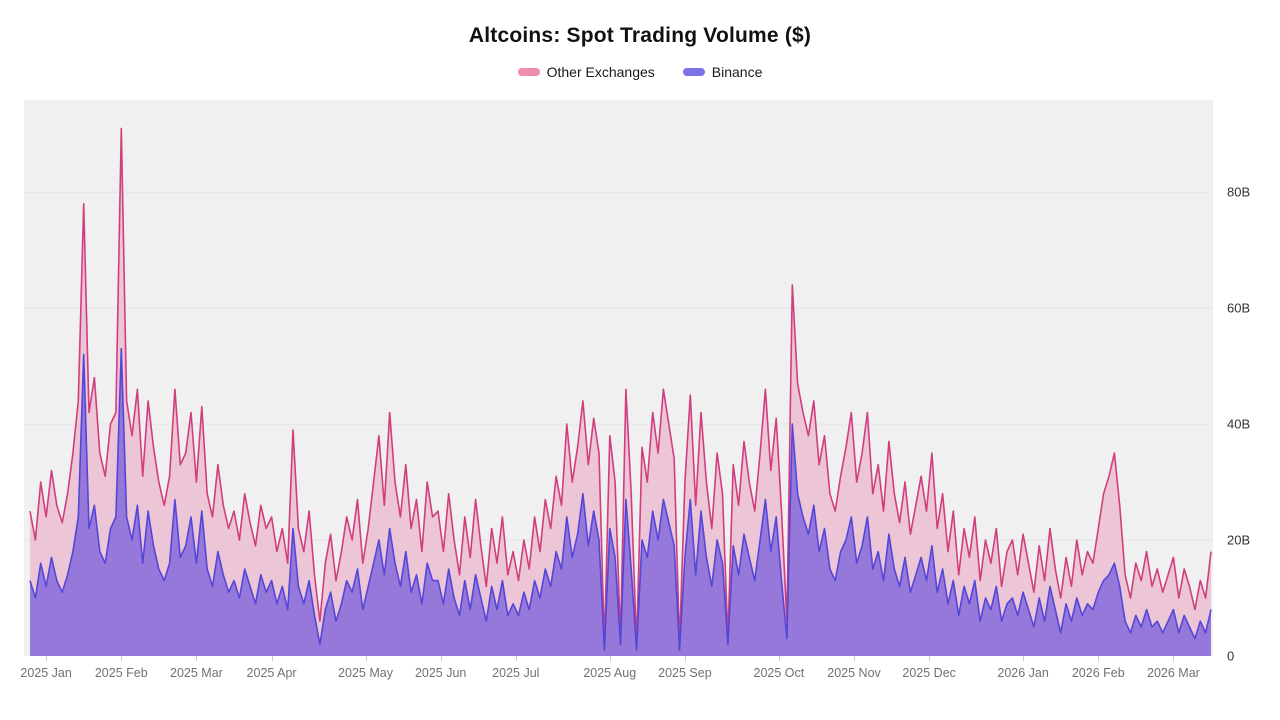  I want to click on legend-item-other-exchanges: Other Exchanges, so click(586, 72).